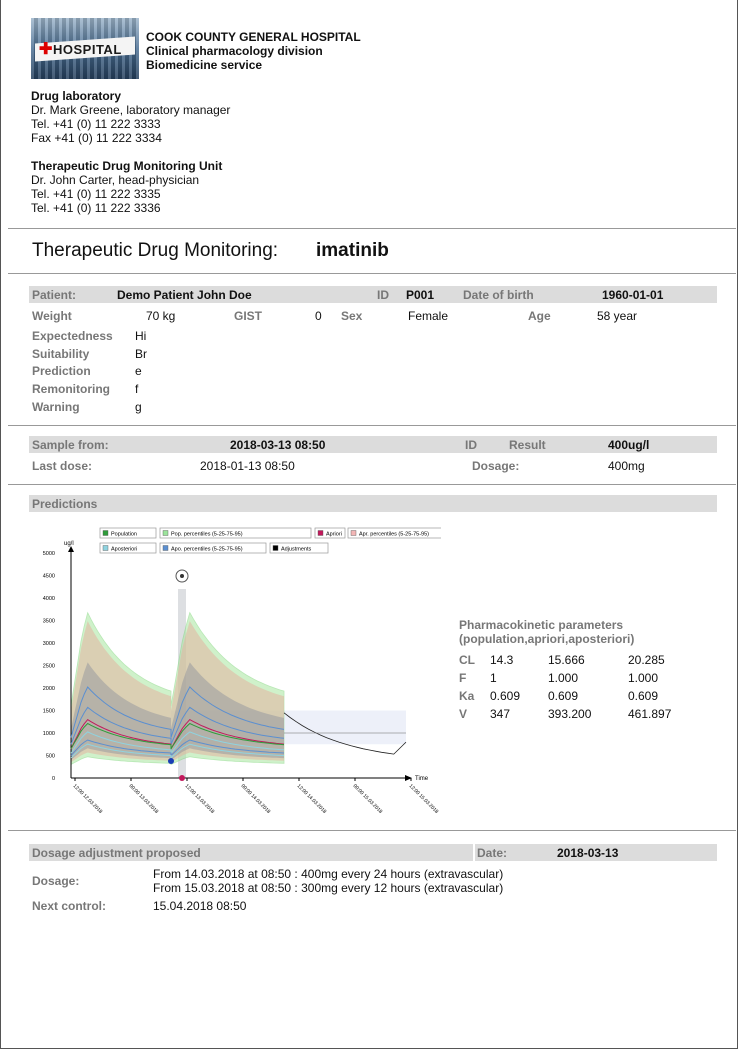 The image size is (738, 1050). What do you see at coordinates (368, 799) in the screenshot?
I see `x-tick-label: 00:00 15.03.2018` at bounding box center [368, 799].